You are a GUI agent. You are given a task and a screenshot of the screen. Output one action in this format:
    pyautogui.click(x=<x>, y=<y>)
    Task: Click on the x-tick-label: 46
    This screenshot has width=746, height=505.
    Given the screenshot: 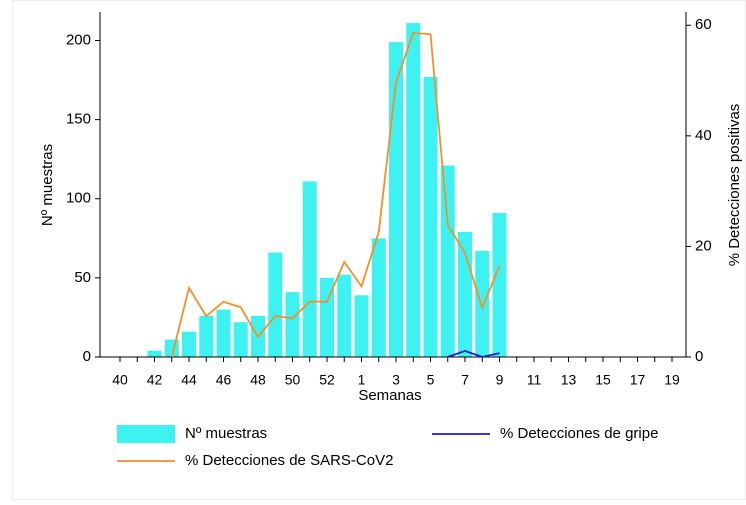 What is the action you would take?
    pyautogui.click(x=224, y=380)
    